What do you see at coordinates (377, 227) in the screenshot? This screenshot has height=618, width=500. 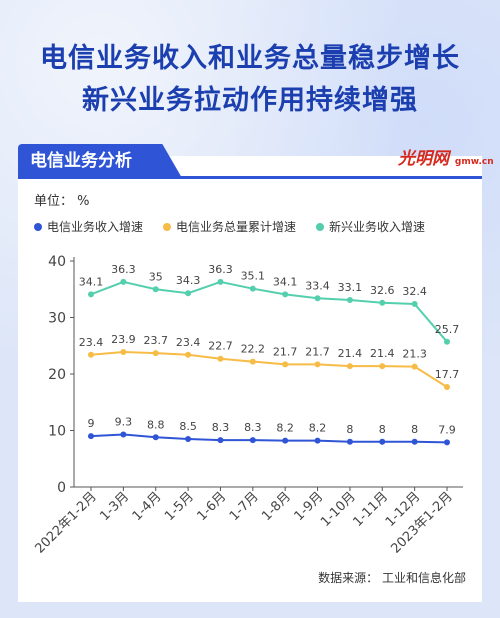 I see `legend-label-emerging: 新兴业务收入增速` at bounding box center [377, 227].